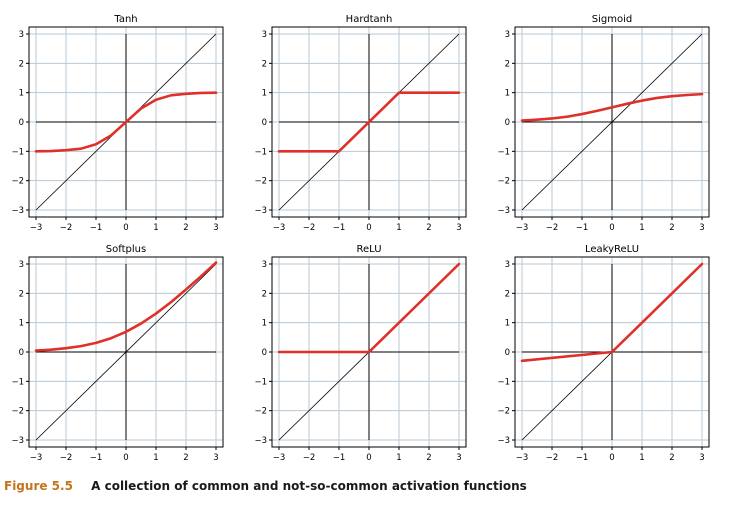  What do you see at coordinates (126, 249) in the screenshot?
I see `chart-title: Softplus` at bounding box center [126, 249].